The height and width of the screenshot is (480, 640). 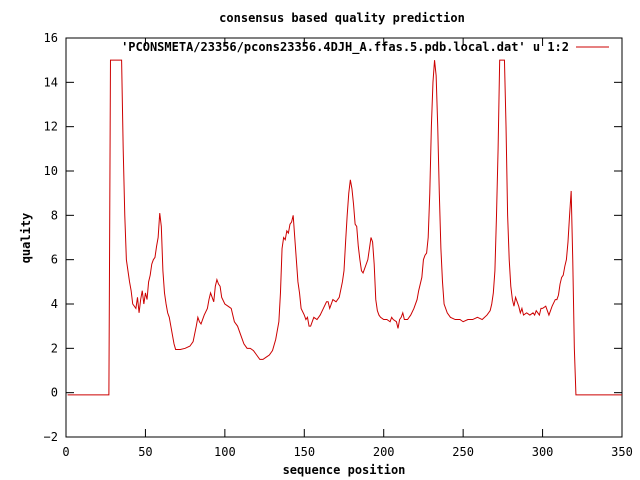 What do you see at coordinates (26, 238) in the screenshot?
I see `y-axis-label: quality` at bounding box center [26, 238].